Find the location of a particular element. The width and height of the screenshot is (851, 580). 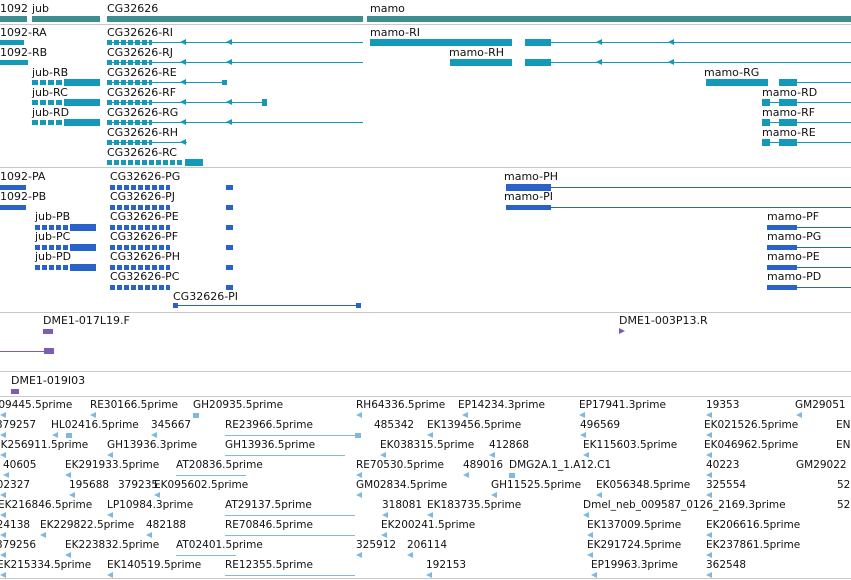

est-label: 52 is located at coordinates (844, 485).